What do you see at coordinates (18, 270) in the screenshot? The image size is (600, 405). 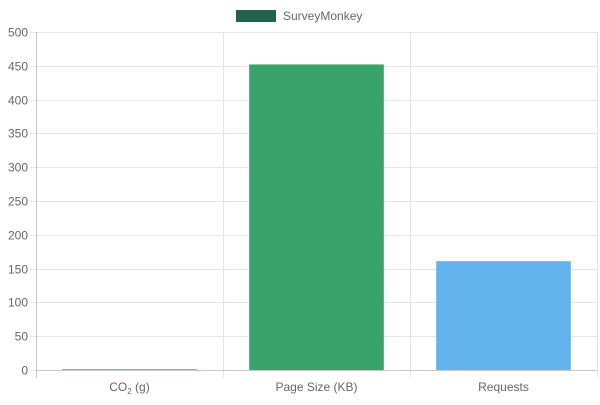 I see `y-tick-label: 150` at bounding box center [18, 270].